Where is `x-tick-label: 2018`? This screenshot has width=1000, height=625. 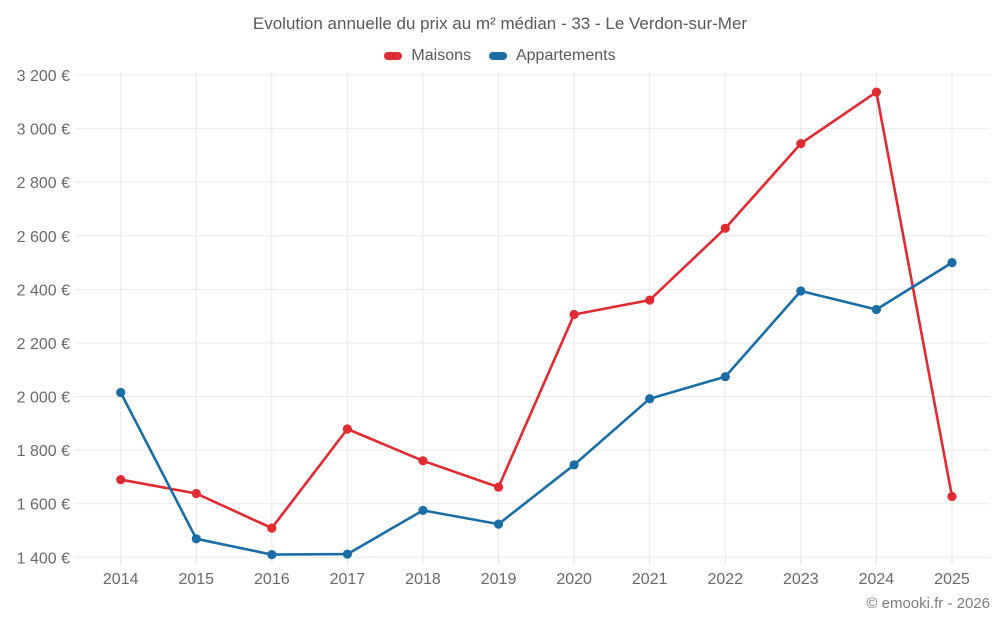 x-tick-label: 2018 is located at coordinates (423, 579).